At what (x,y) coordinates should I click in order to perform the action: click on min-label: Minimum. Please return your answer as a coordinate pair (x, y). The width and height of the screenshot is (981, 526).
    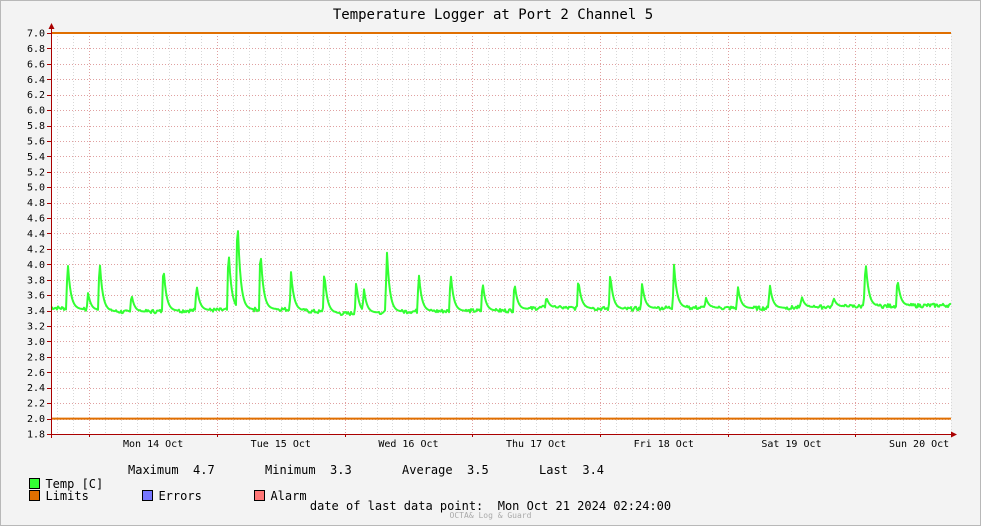
    Looking at the image, I should click on (290, 470).